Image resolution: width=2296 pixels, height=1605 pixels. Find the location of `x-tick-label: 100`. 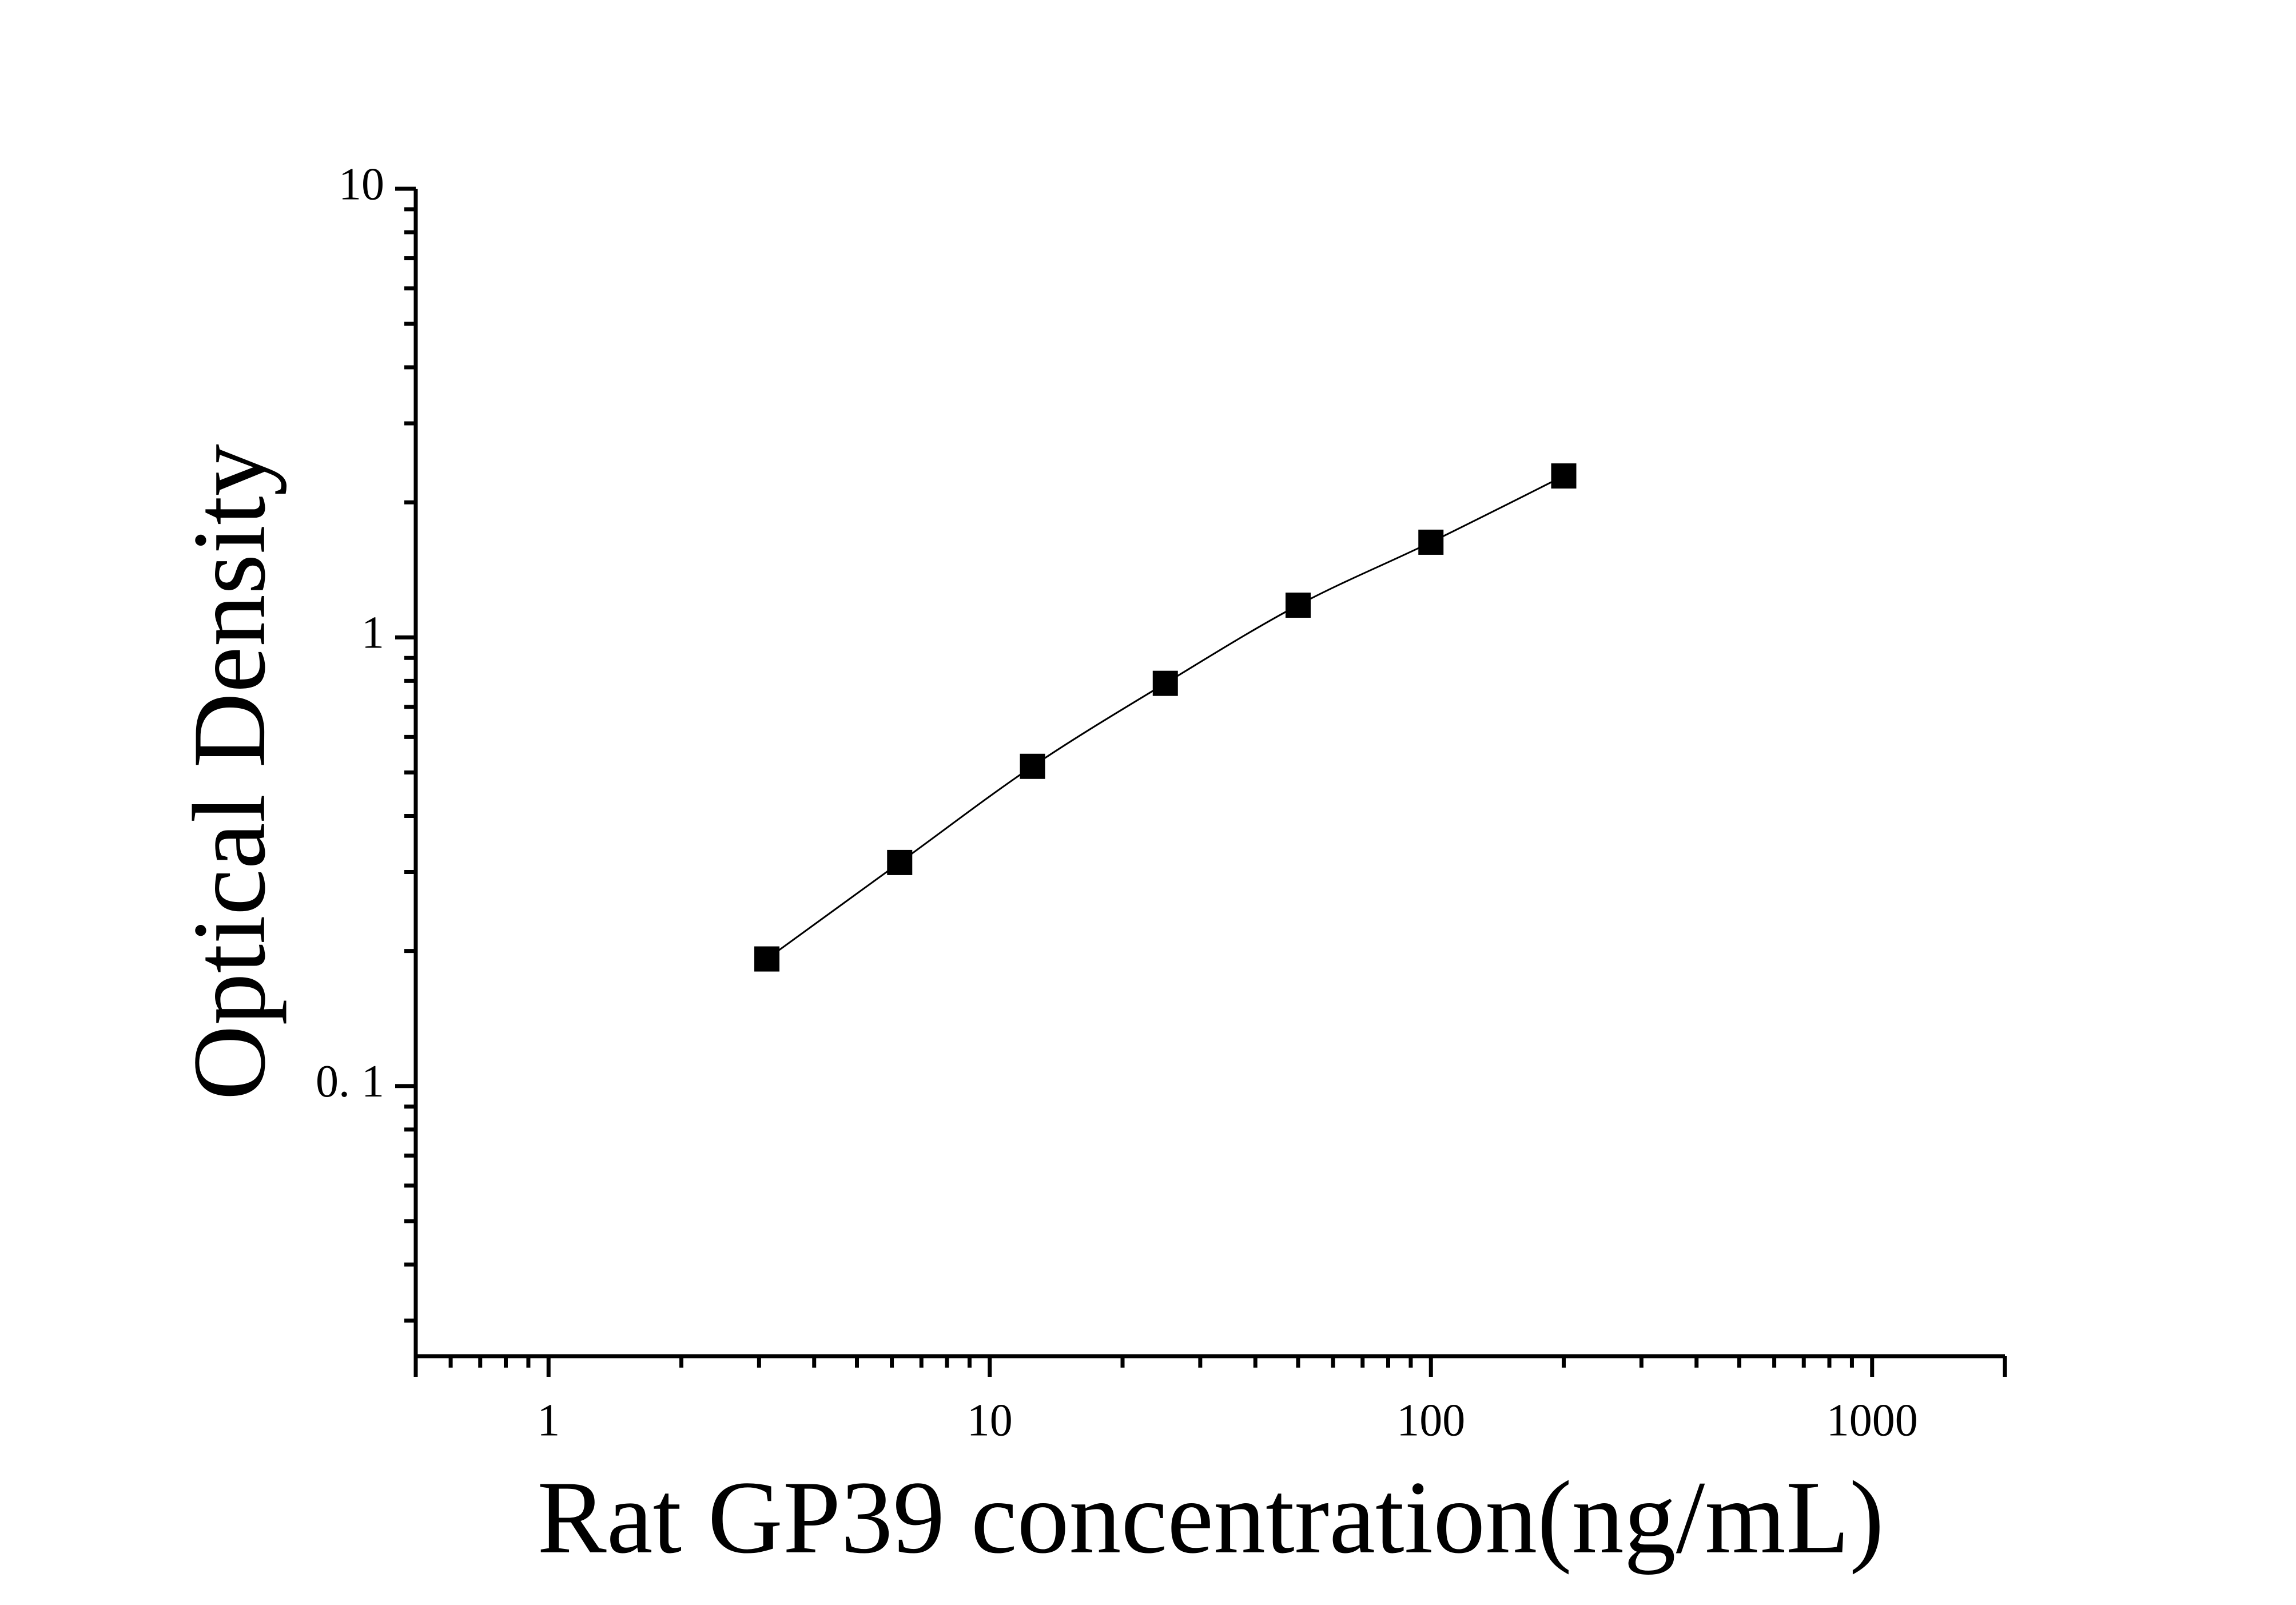

x-tick-label: 100 is located at coordinates (1430, 1420).